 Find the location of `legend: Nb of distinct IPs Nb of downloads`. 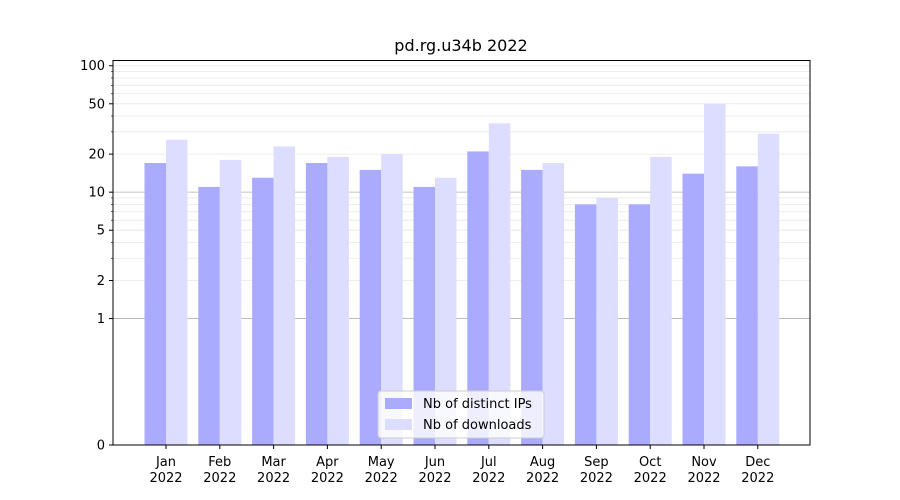

legend: Nb of distinct IPs Nb of downloads is located at coordinates (461, 414).